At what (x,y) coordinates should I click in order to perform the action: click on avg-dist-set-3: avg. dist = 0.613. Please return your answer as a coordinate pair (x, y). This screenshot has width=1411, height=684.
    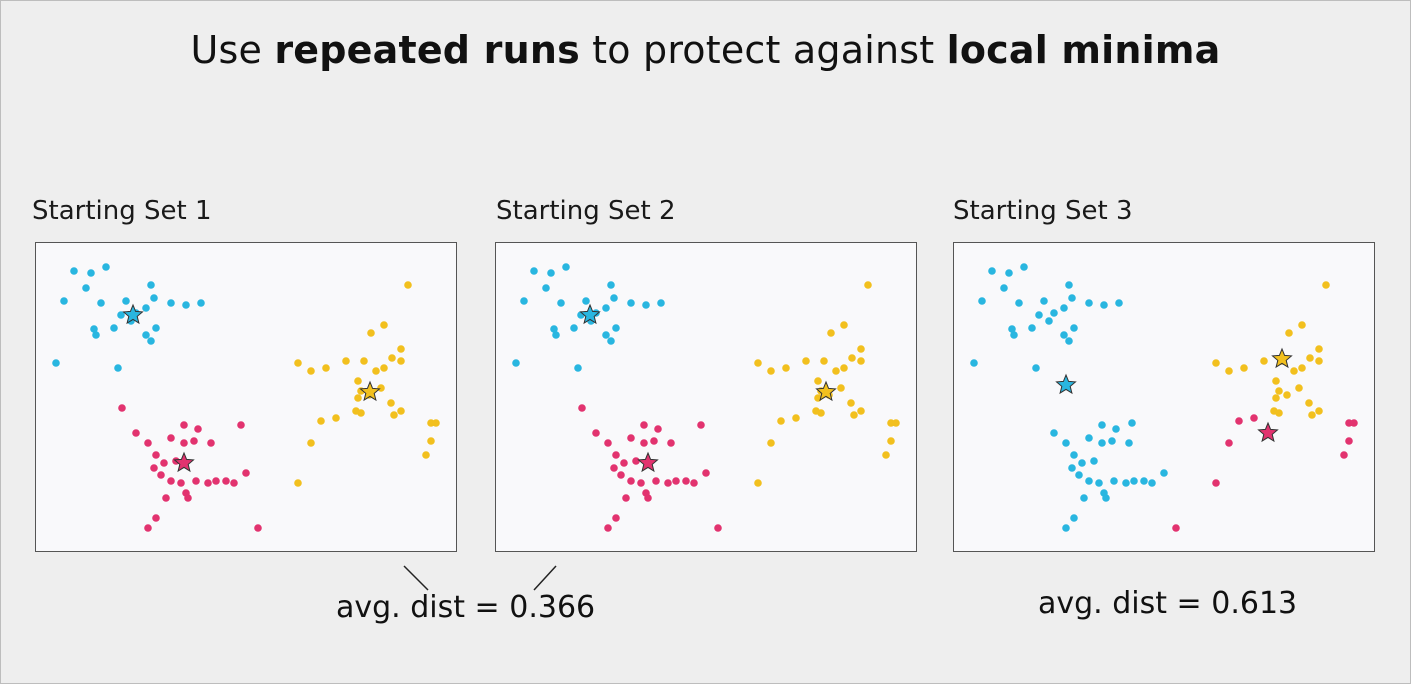
    Looking at the image, I should click on (1168, 603).